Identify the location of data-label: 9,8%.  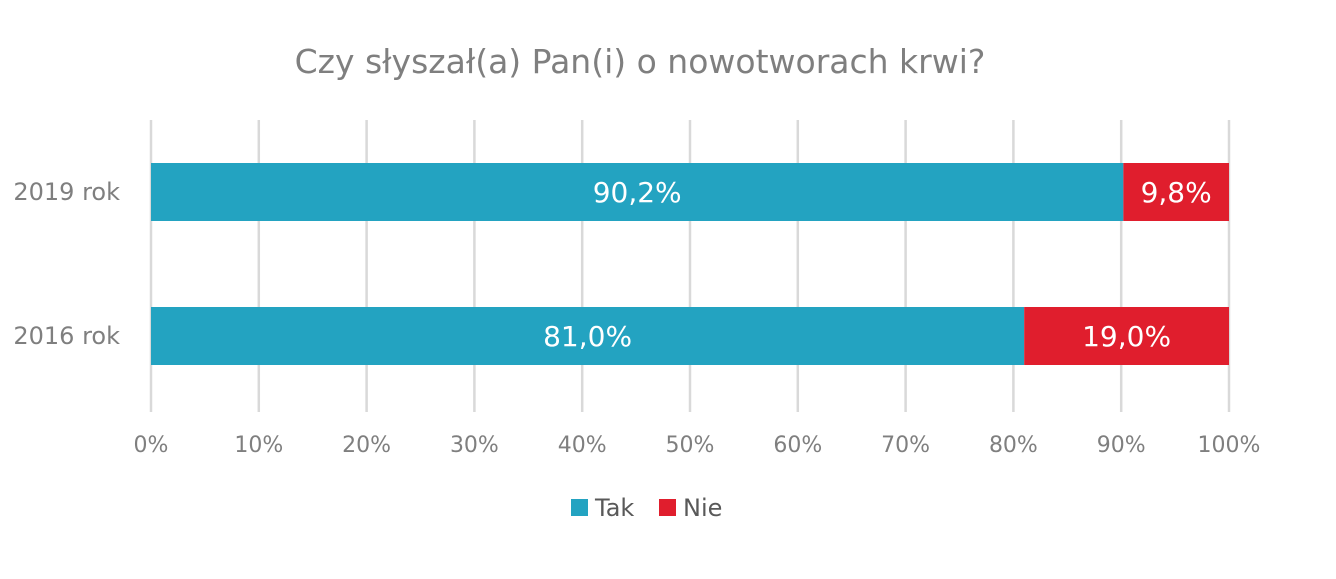
(1176, 192).